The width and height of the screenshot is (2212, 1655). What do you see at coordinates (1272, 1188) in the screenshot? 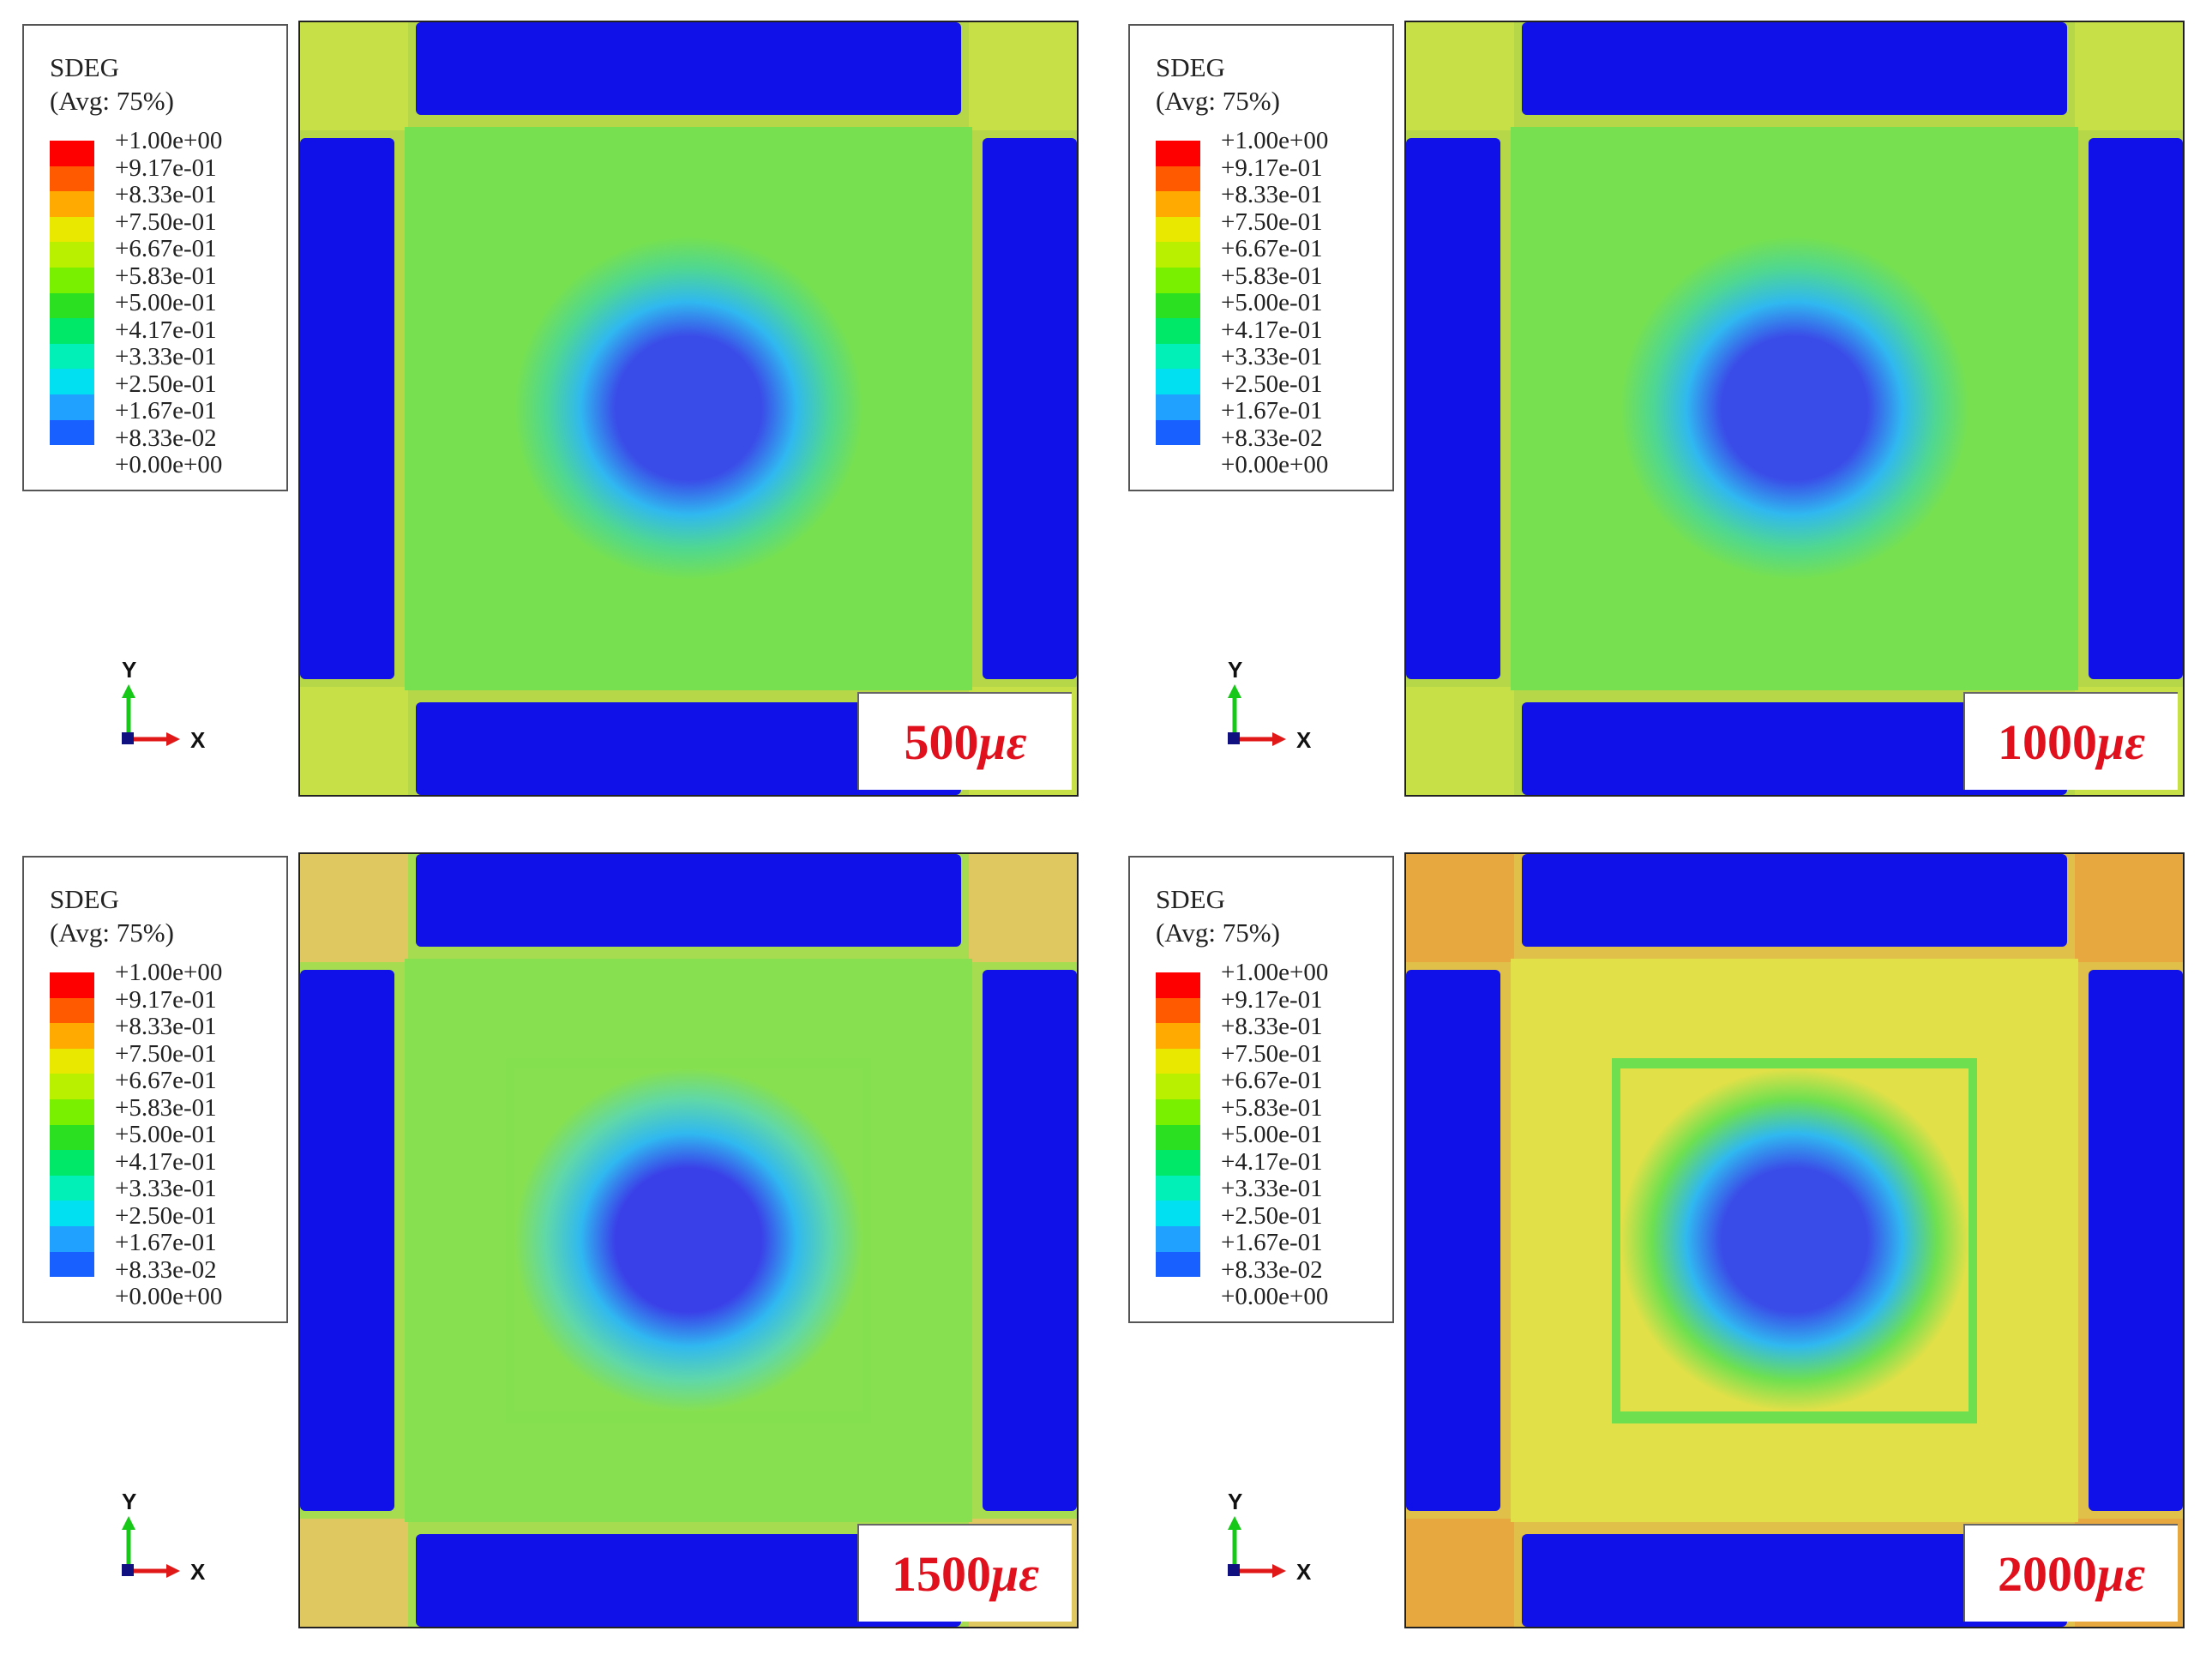
I see `legend-tick-label: +3.33e-01` at bounding box center [1272, 1188].